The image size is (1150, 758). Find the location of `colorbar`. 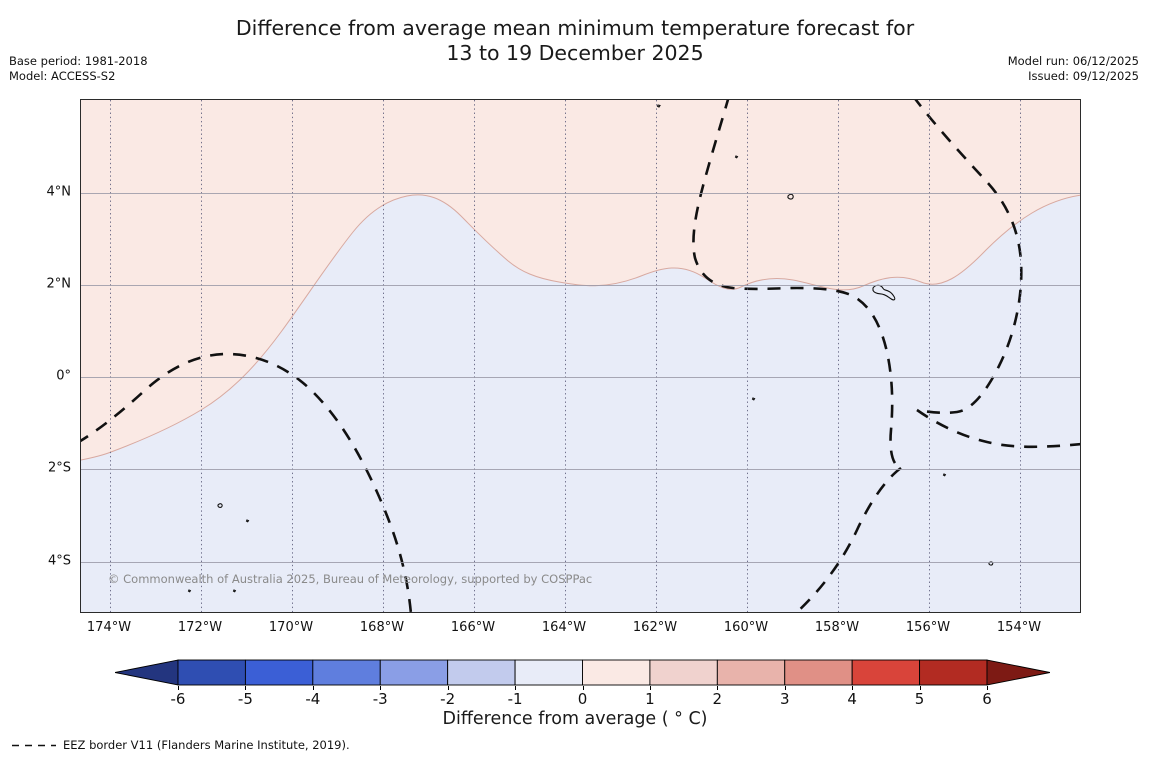

colorbar is located at coordinates (582, 672).